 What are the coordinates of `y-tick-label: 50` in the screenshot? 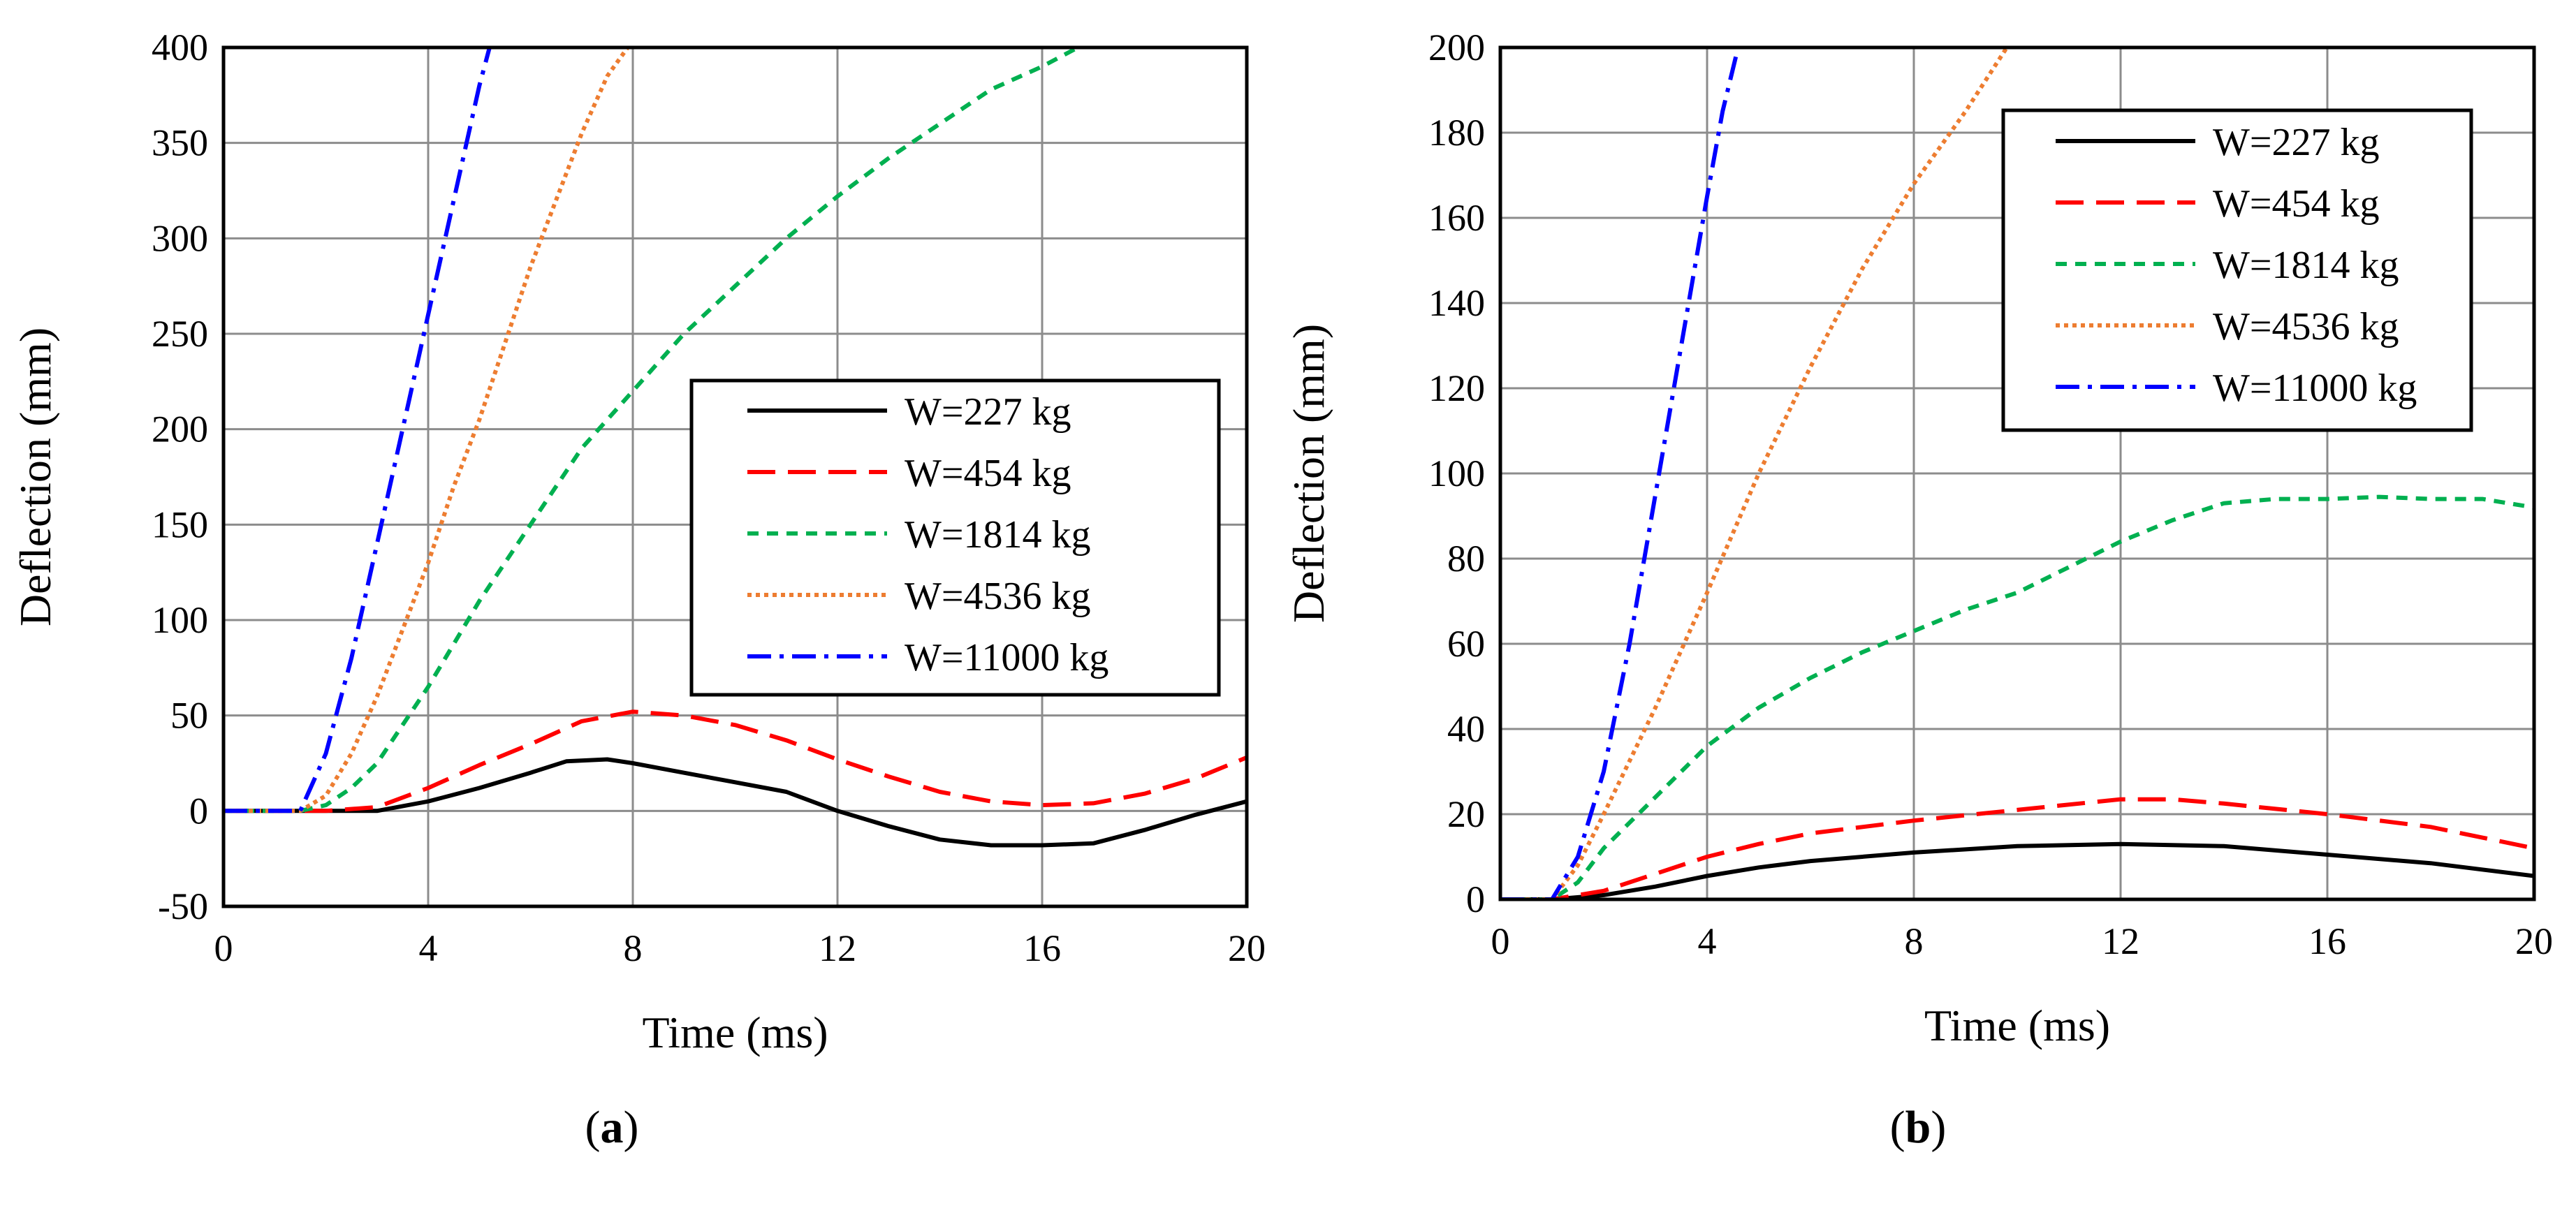 It's located at (189, 716).